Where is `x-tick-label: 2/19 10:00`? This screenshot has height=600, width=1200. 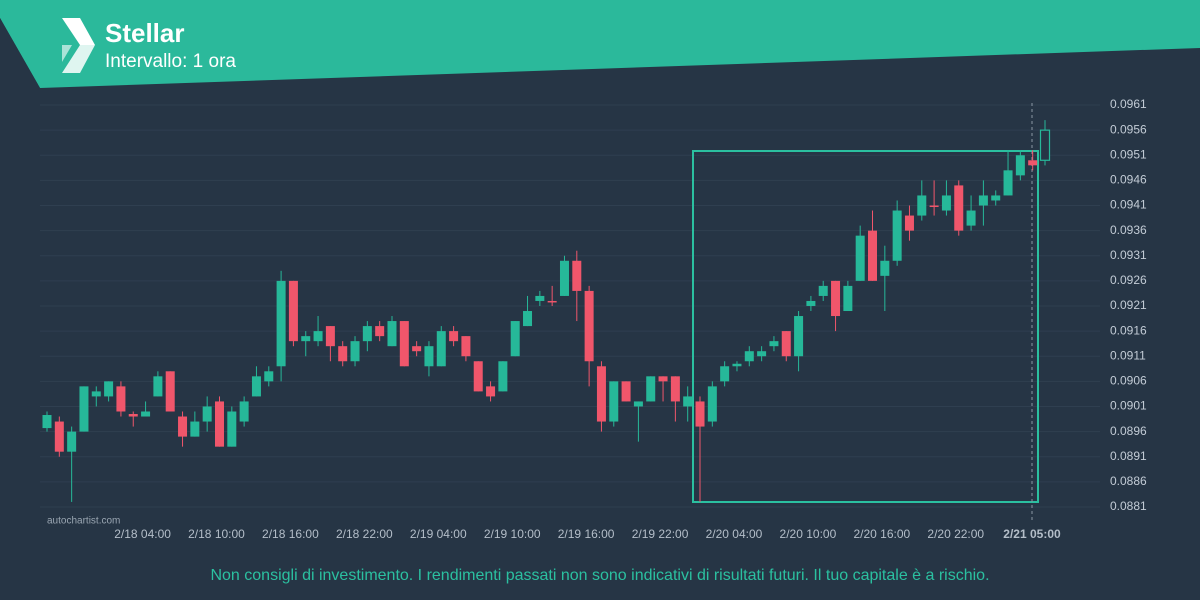 x-tick-label: 2/19 10:00 is located at coordinates (512, 534).